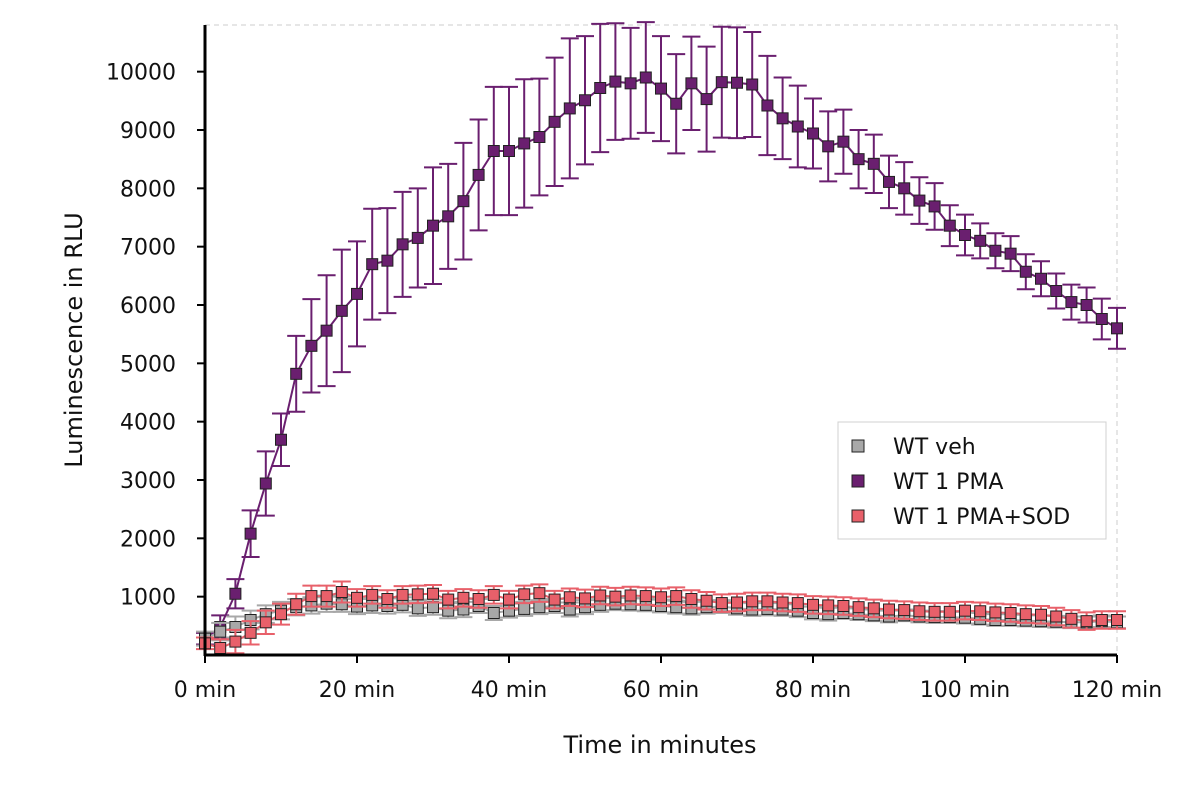 The width and height of the screenshot is (1200, 785). I want to click on x-tick-label: 80 min, so click(813, 690).